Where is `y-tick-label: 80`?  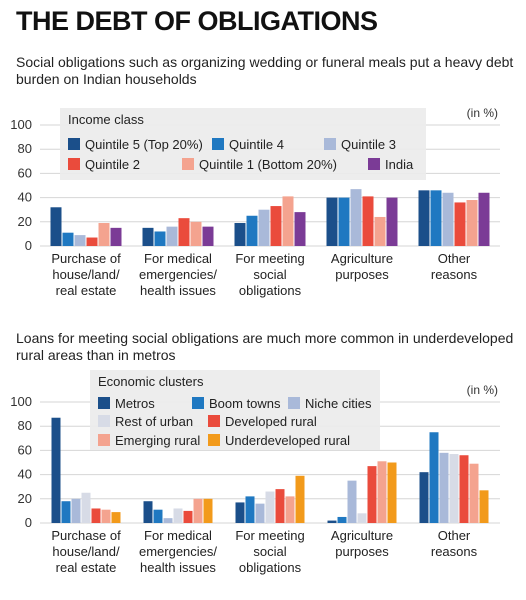 y-tick-label: 80 is located at coordinates (25, 425).